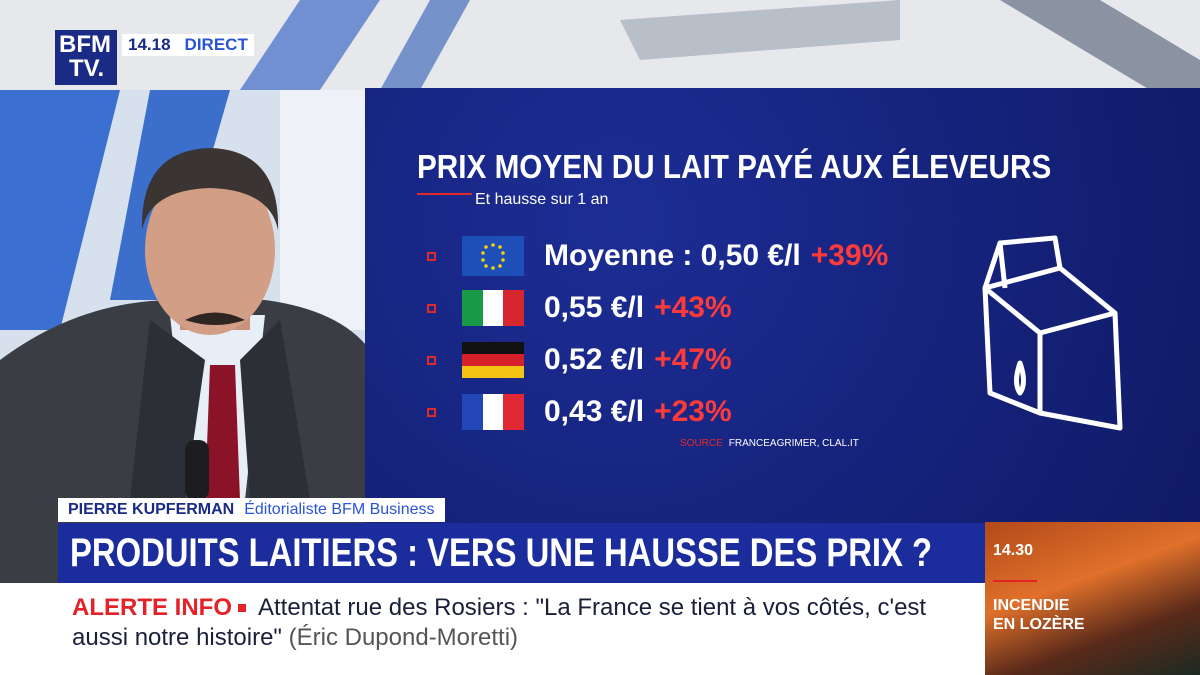 The height and width of the screenshot is (675, 1200). What do you see at coordinates (85, 44) in the screenshot?
I see `logo-text: BFM` at bounding box center [85, 44].